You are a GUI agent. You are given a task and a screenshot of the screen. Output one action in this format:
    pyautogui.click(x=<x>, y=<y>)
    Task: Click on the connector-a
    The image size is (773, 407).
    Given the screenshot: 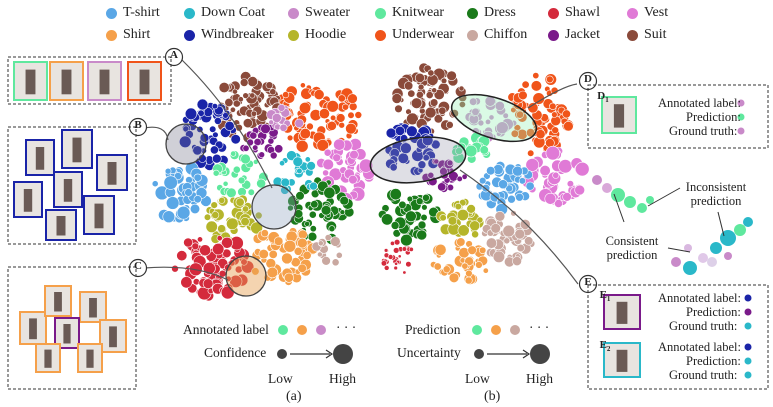 What is the action you would take?
    pyautogui.click(x=227, y=124)
    